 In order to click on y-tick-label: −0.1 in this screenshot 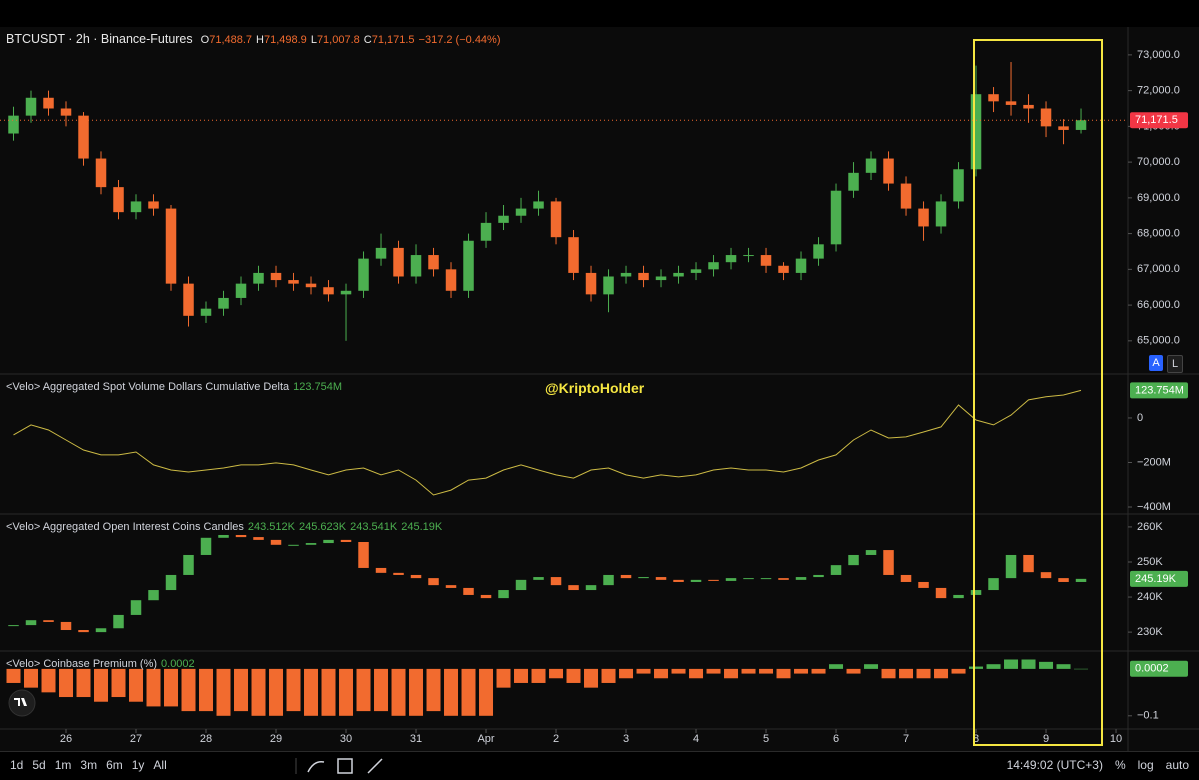, I will do `click(1148, 716)`.